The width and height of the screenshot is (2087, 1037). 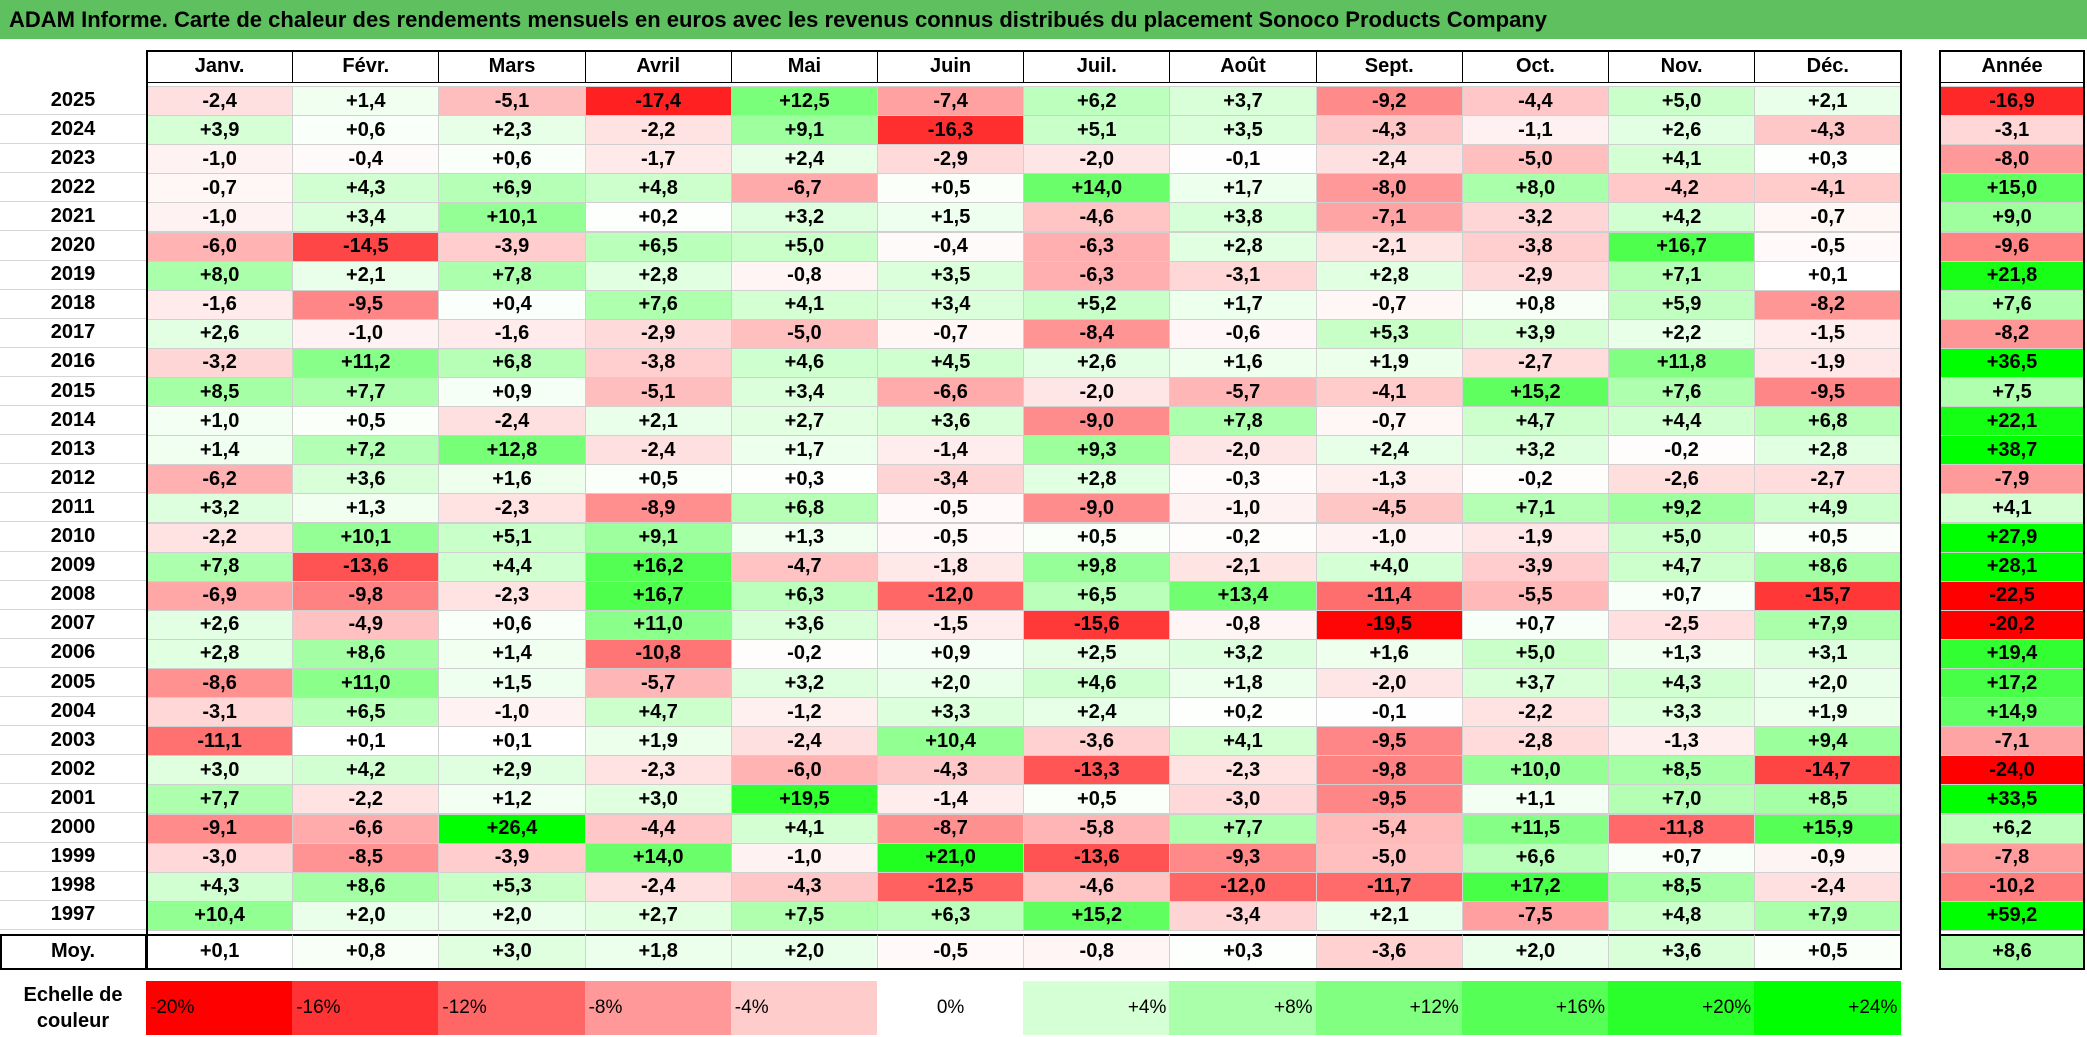 What do you see at coordinates (1243, 333) in the screenshot?
I see `heatmap-cell: -0,6` at bounding box center [1243, 333].